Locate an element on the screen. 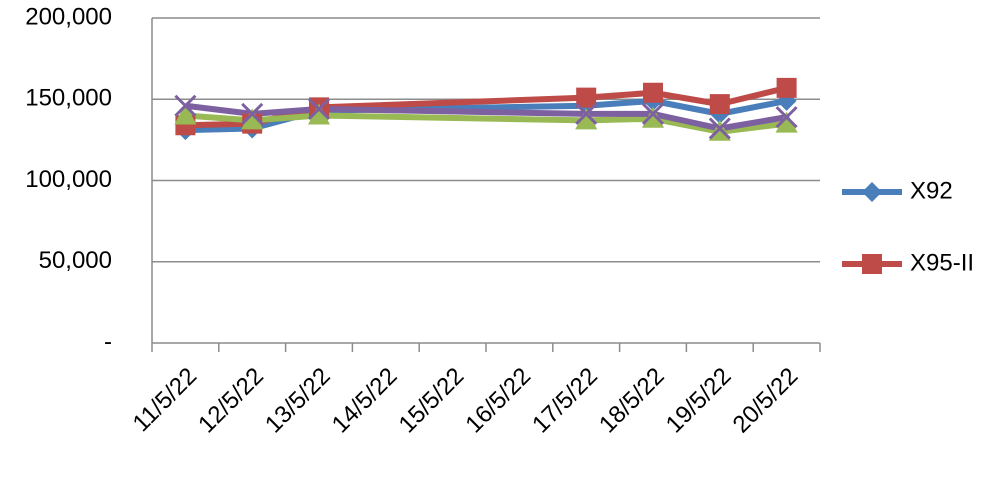  y-tick-label: 100,000 is located at coordinates (68, 179).